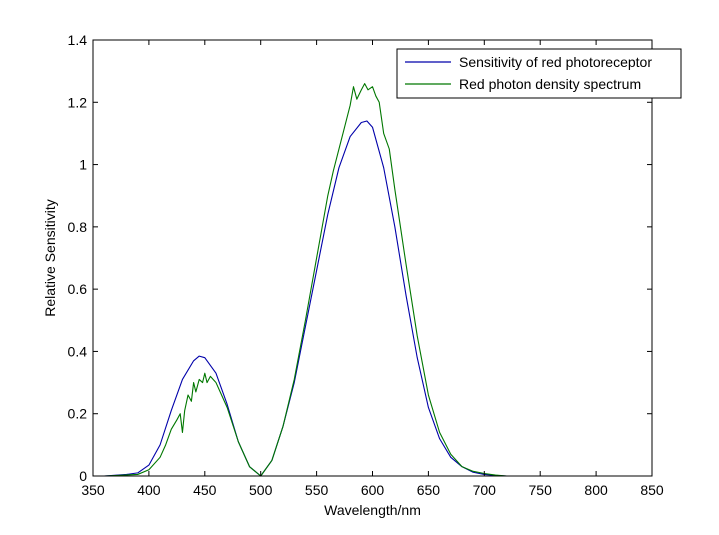  Describe the element at coordinates (50, 258) in the screenshot. I see `y-axis-label: Relative Sensitivity` at that location.